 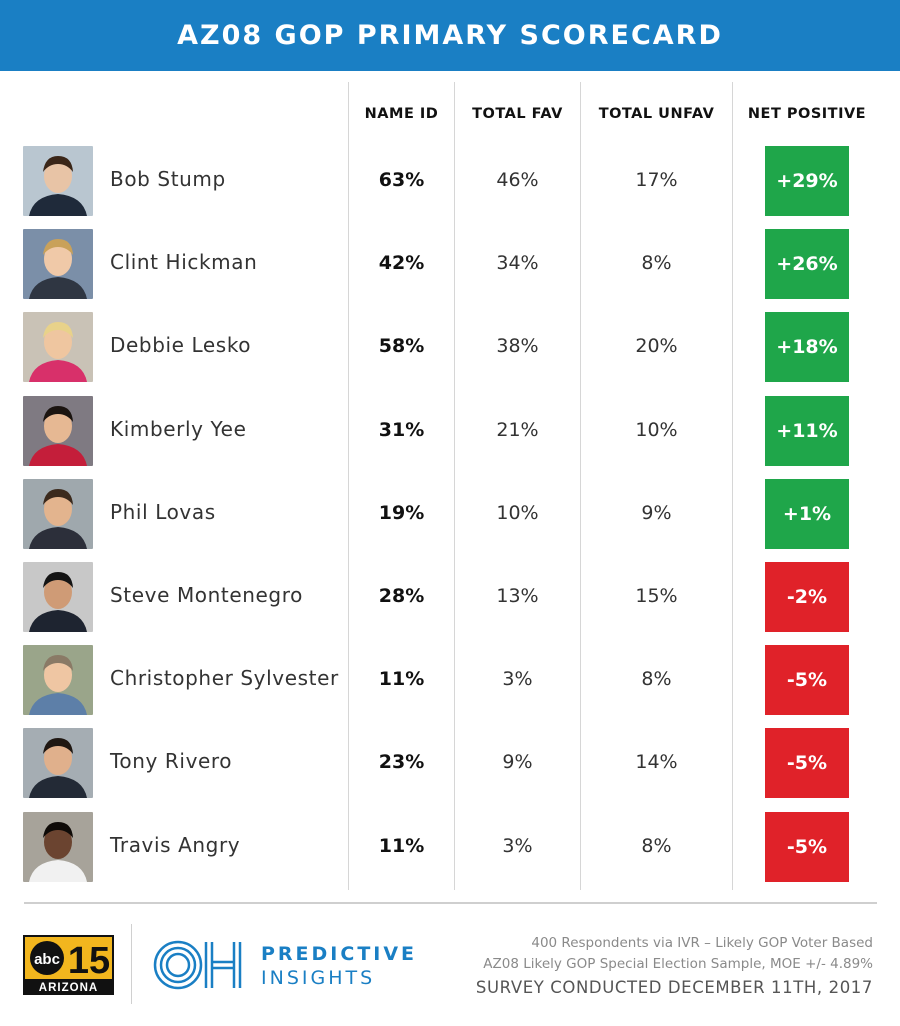 What do you see at coordinates (401, 596) in the screenshot?
I see `name-id-value: 28%` at bounding box center [401, 596].